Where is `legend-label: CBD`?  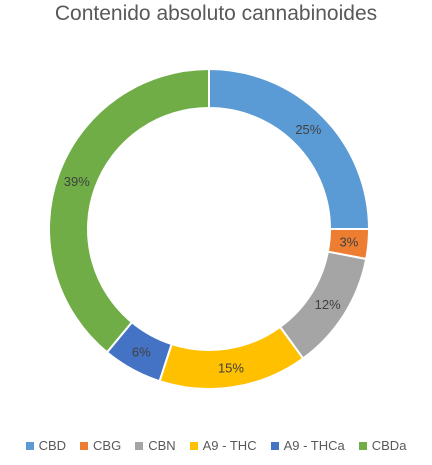 legend-label: CBD is located at coordinates (52, 445).